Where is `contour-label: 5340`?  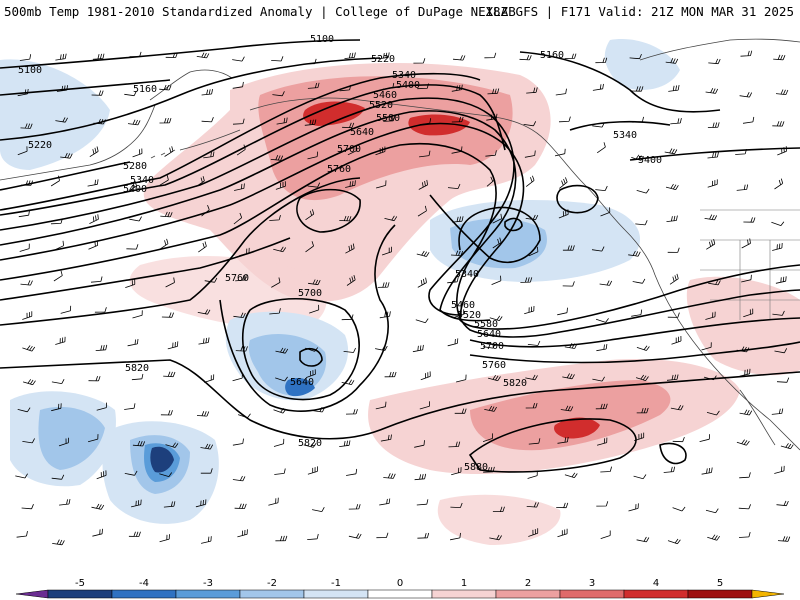 contour-label: 5340 is located at coordinates (625, 135).